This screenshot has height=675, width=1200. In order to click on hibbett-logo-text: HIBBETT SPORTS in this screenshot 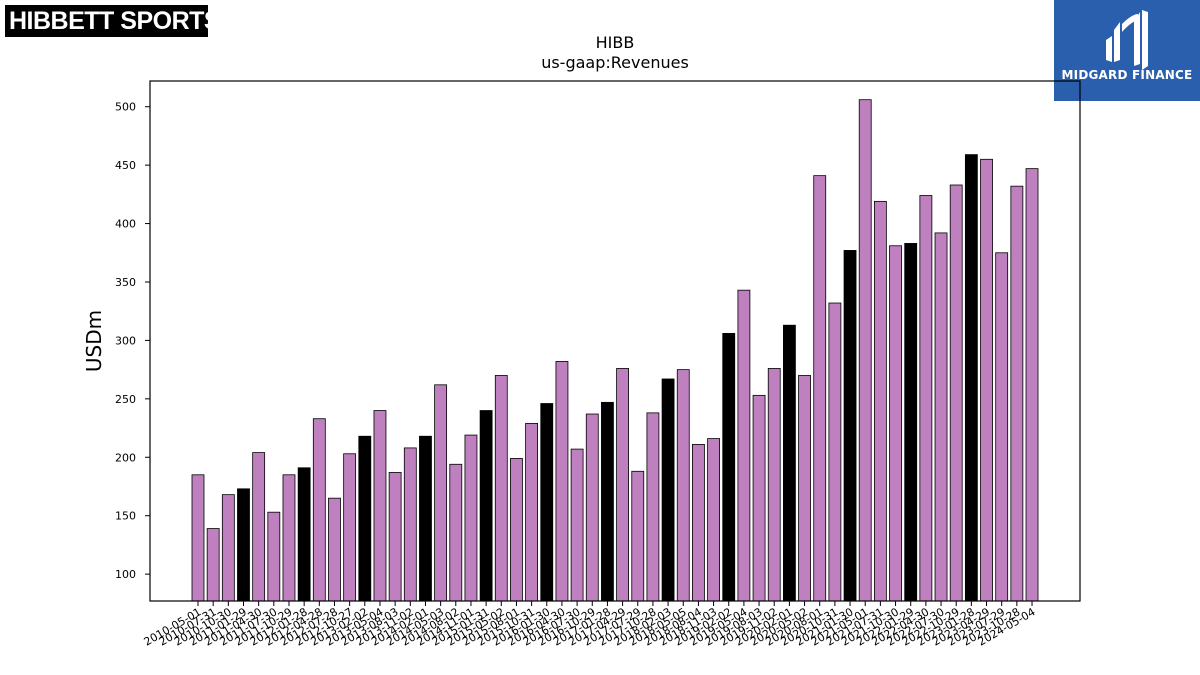, I will do `click(115, 21)`.